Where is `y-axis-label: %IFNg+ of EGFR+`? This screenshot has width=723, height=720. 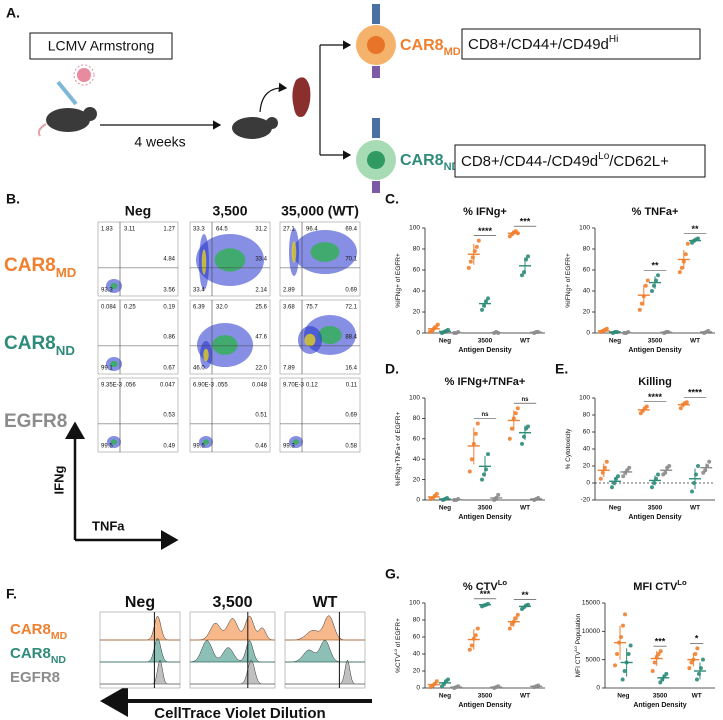
y-axis-label: %IFNg+ of EGFR+ is located at coordinates (568, 280).